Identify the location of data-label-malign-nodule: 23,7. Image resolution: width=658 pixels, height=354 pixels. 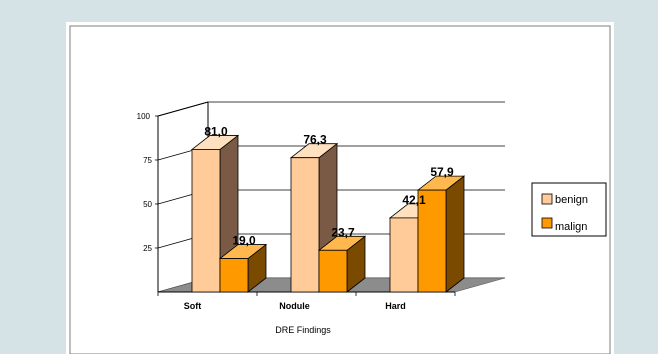
(343, 232).